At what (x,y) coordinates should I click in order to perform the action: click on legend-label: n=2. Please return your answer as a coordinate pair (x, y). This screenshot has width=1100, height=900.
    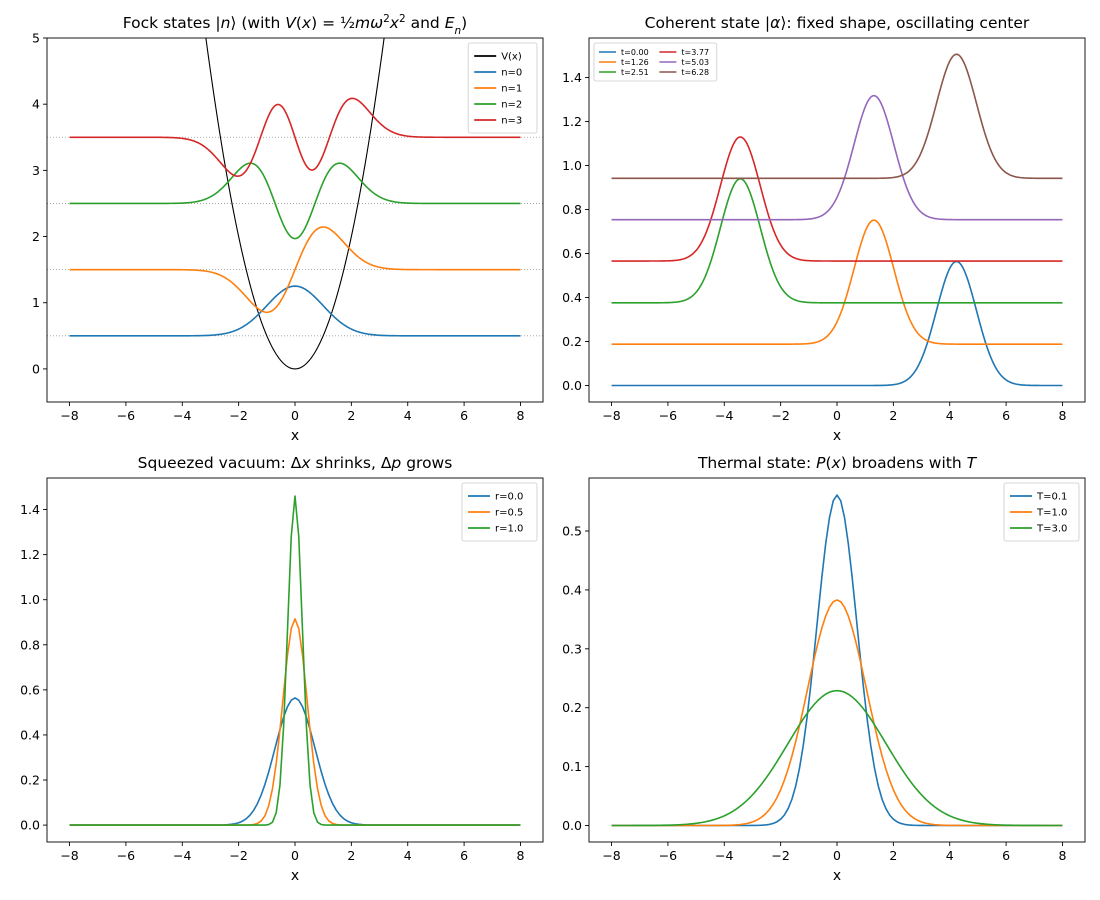
    Looking at the image, I should click on (511, 105).